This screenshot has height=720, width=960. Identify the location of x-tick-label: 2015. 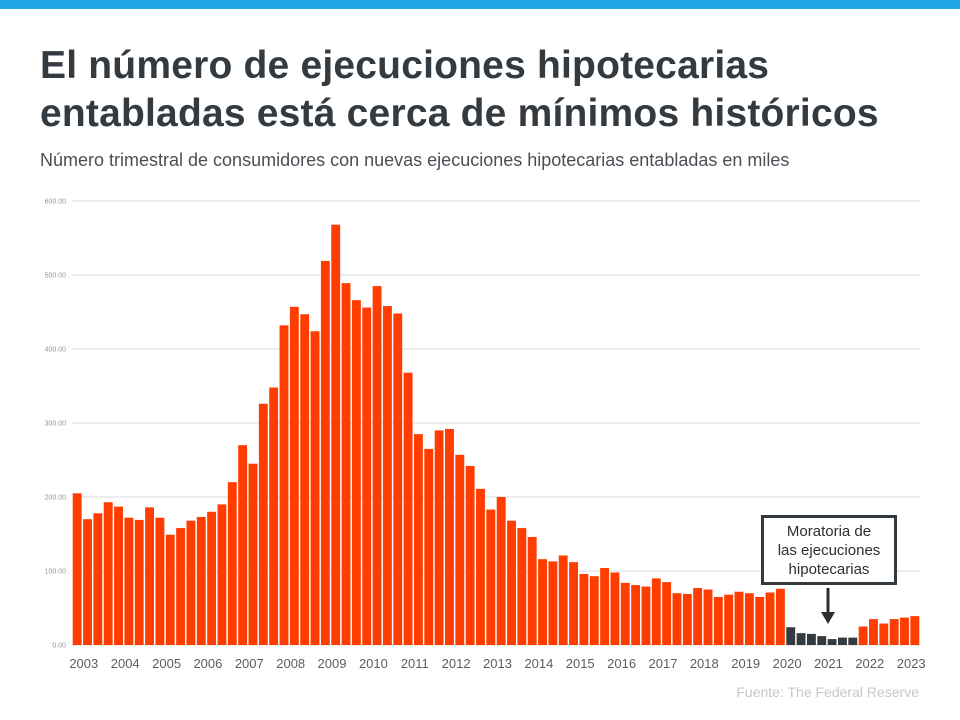
(580, 663).